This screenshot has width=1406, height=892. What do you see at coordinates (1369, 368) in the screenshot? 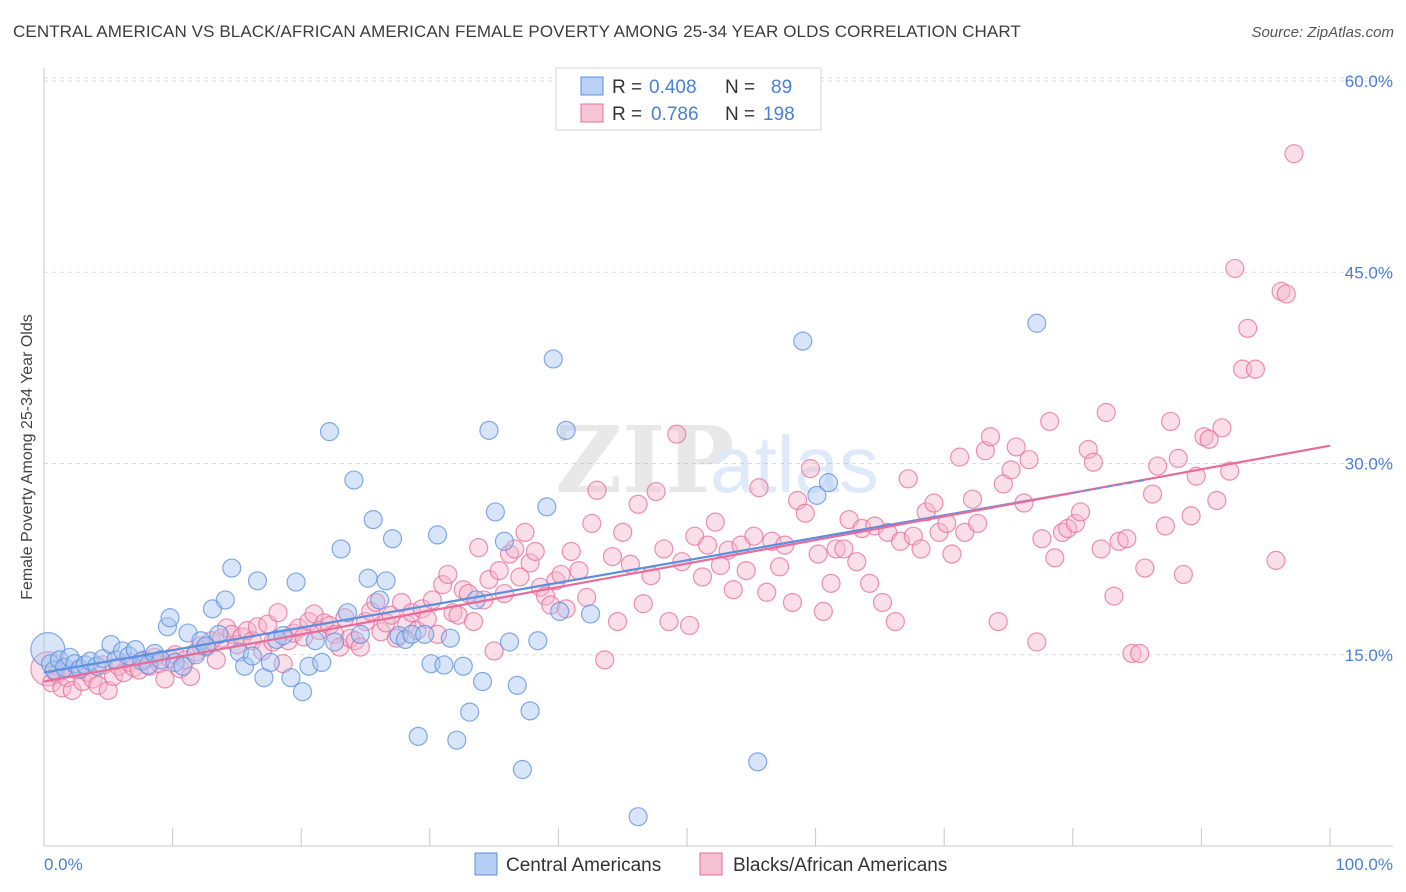
I see `y-tick-labels: 15.0% 30.0% 45.0% 60.0%` at bounding box center [1369, 368].